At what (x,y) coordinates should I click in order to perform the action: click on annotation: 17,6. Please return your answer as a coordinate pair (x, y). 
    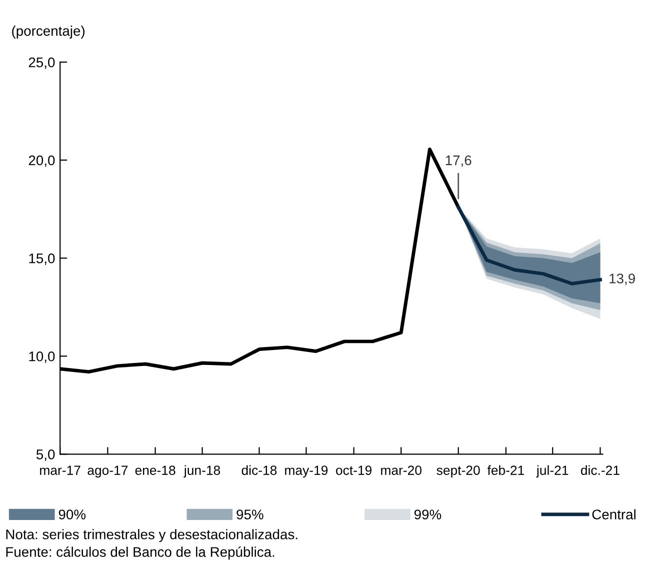
    Looking at the image, I should click on (459, 161).